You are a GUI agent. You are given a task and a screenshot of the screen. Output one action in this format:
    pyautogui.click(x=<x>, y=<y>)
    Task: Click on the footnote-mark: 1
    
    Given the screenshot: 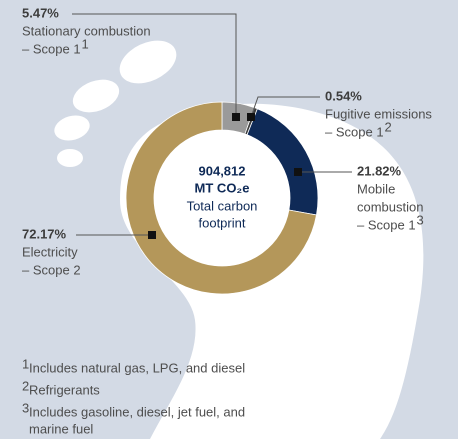 What is the action you would take?
    pyautogui.click(x=25, y=363)
    